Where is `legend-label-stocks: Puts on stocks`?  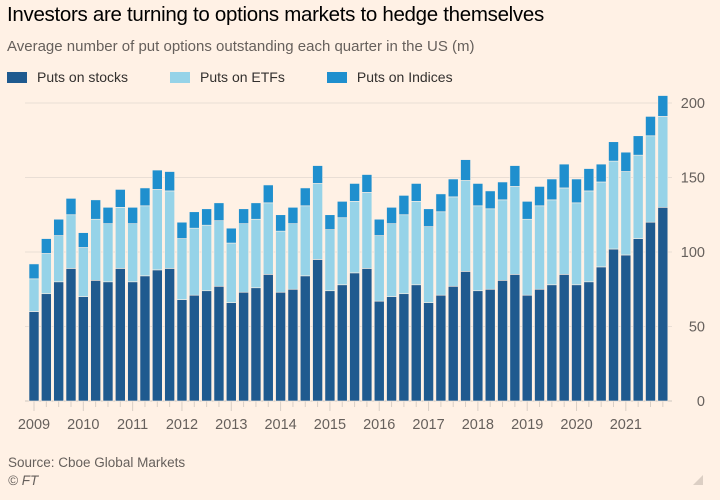 legend-label-stocks: Puts on stocks is located at coordinates (83, 77).